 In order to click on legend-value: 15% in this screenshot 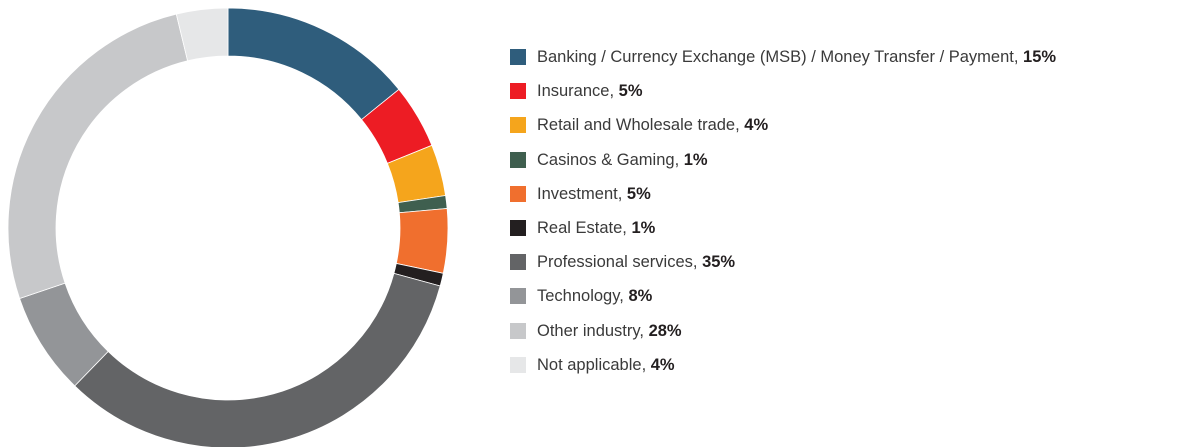, I will do `click(1040, 57)`.